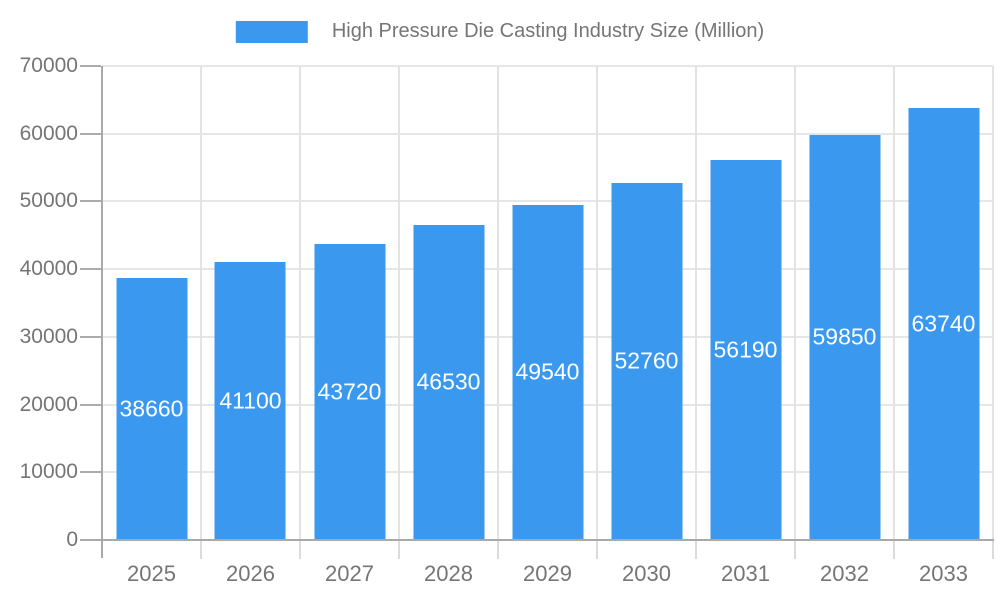 This screenshot has width=1000, height=600. I want to click on x-axis-labels: 2025 2026 2027 2028 2029 2030 2031 2032 2033, so click(547, 576).